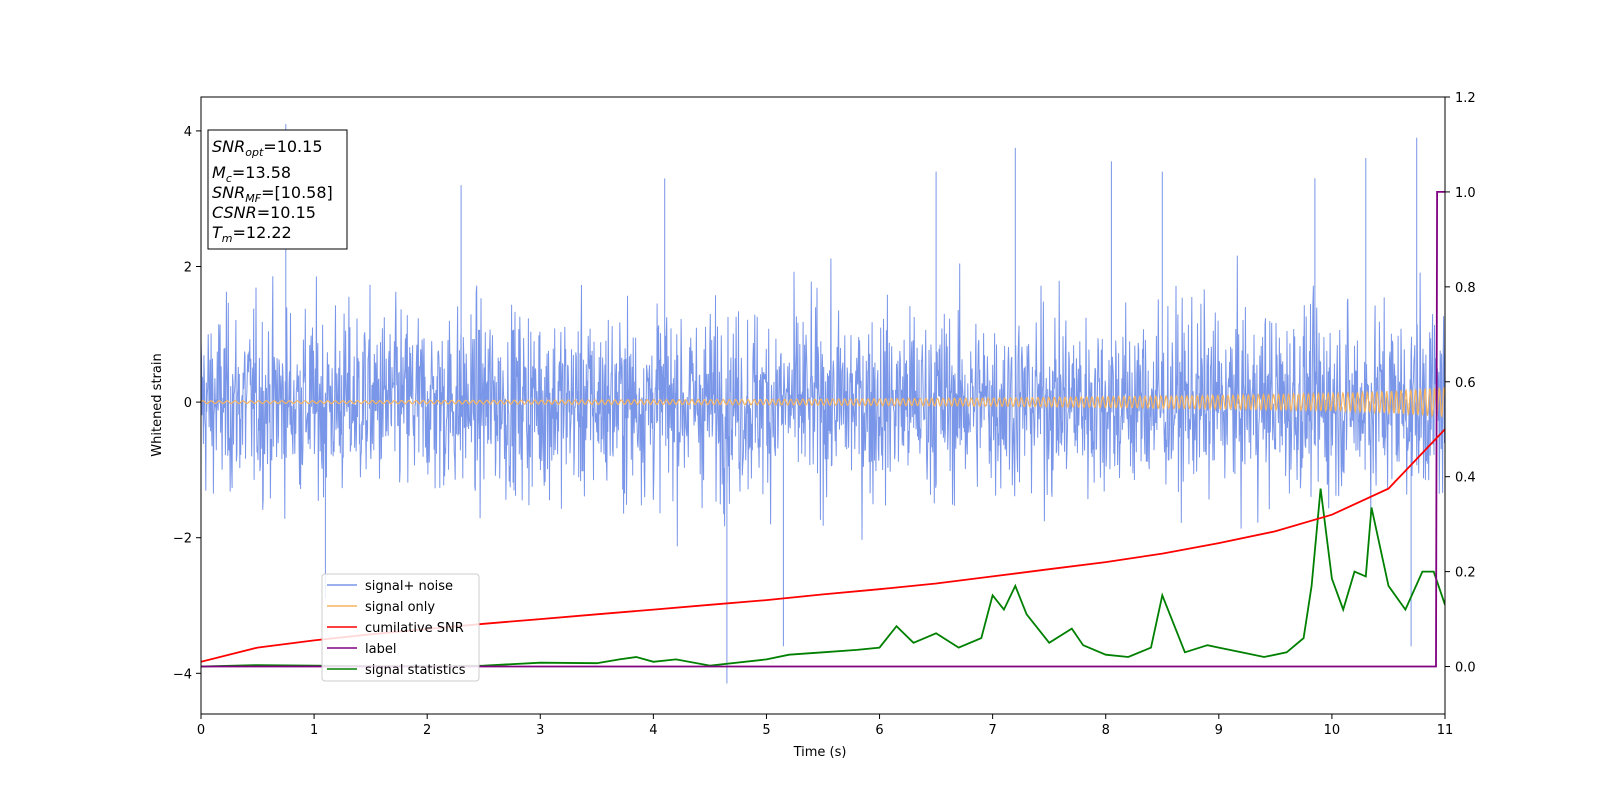 This screenshot has height=800, width=1600. I want to click on legend-label-label: label, so click(380, 649).